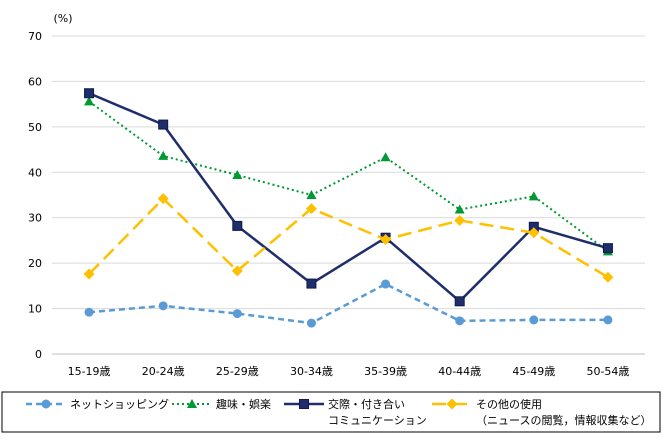  Describe the element at coordinates (243, 404) in the screenshot. I see `legend-label: 趣味・娯楽` at that location.